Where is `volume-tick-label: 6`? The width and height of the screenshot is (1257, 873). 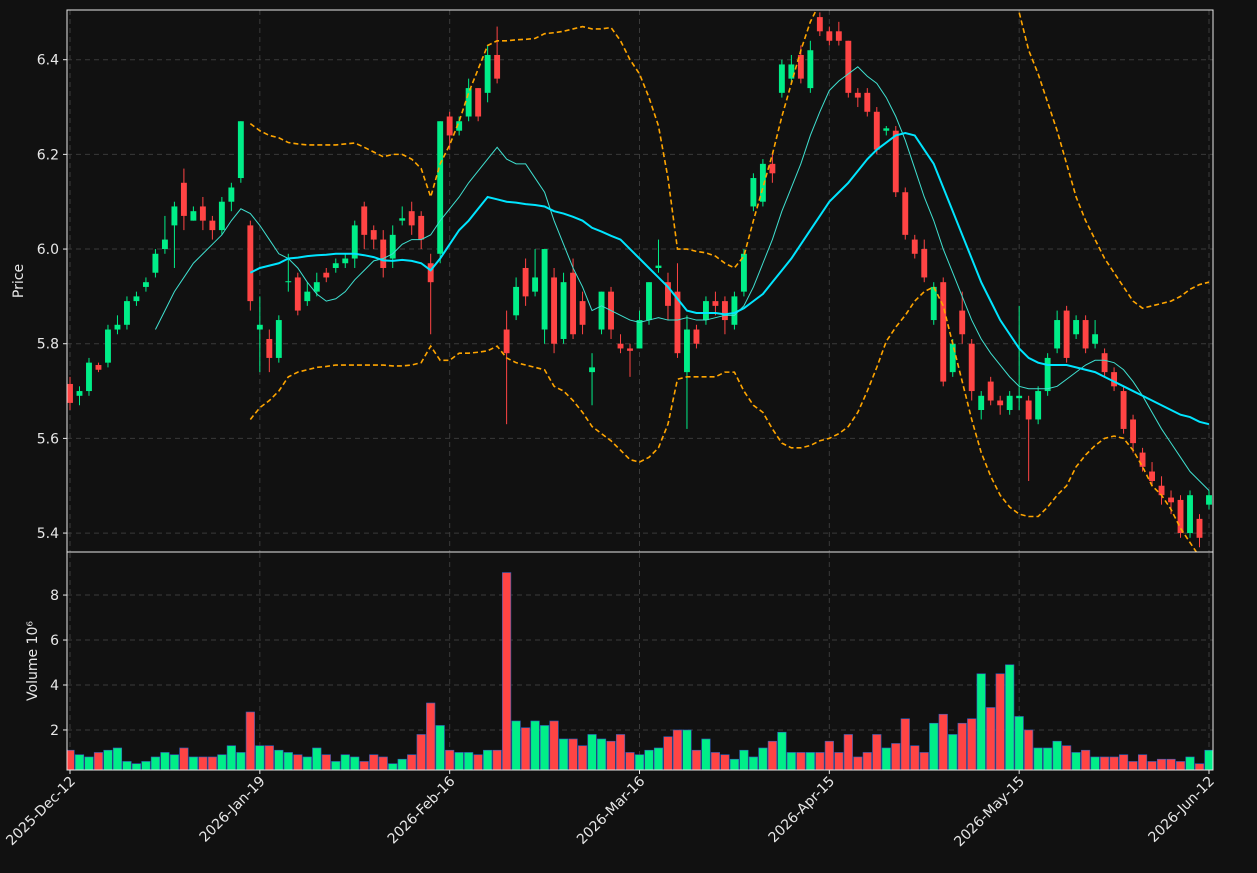
volume-tick-label: 6 is located at coordinates (54, 641).